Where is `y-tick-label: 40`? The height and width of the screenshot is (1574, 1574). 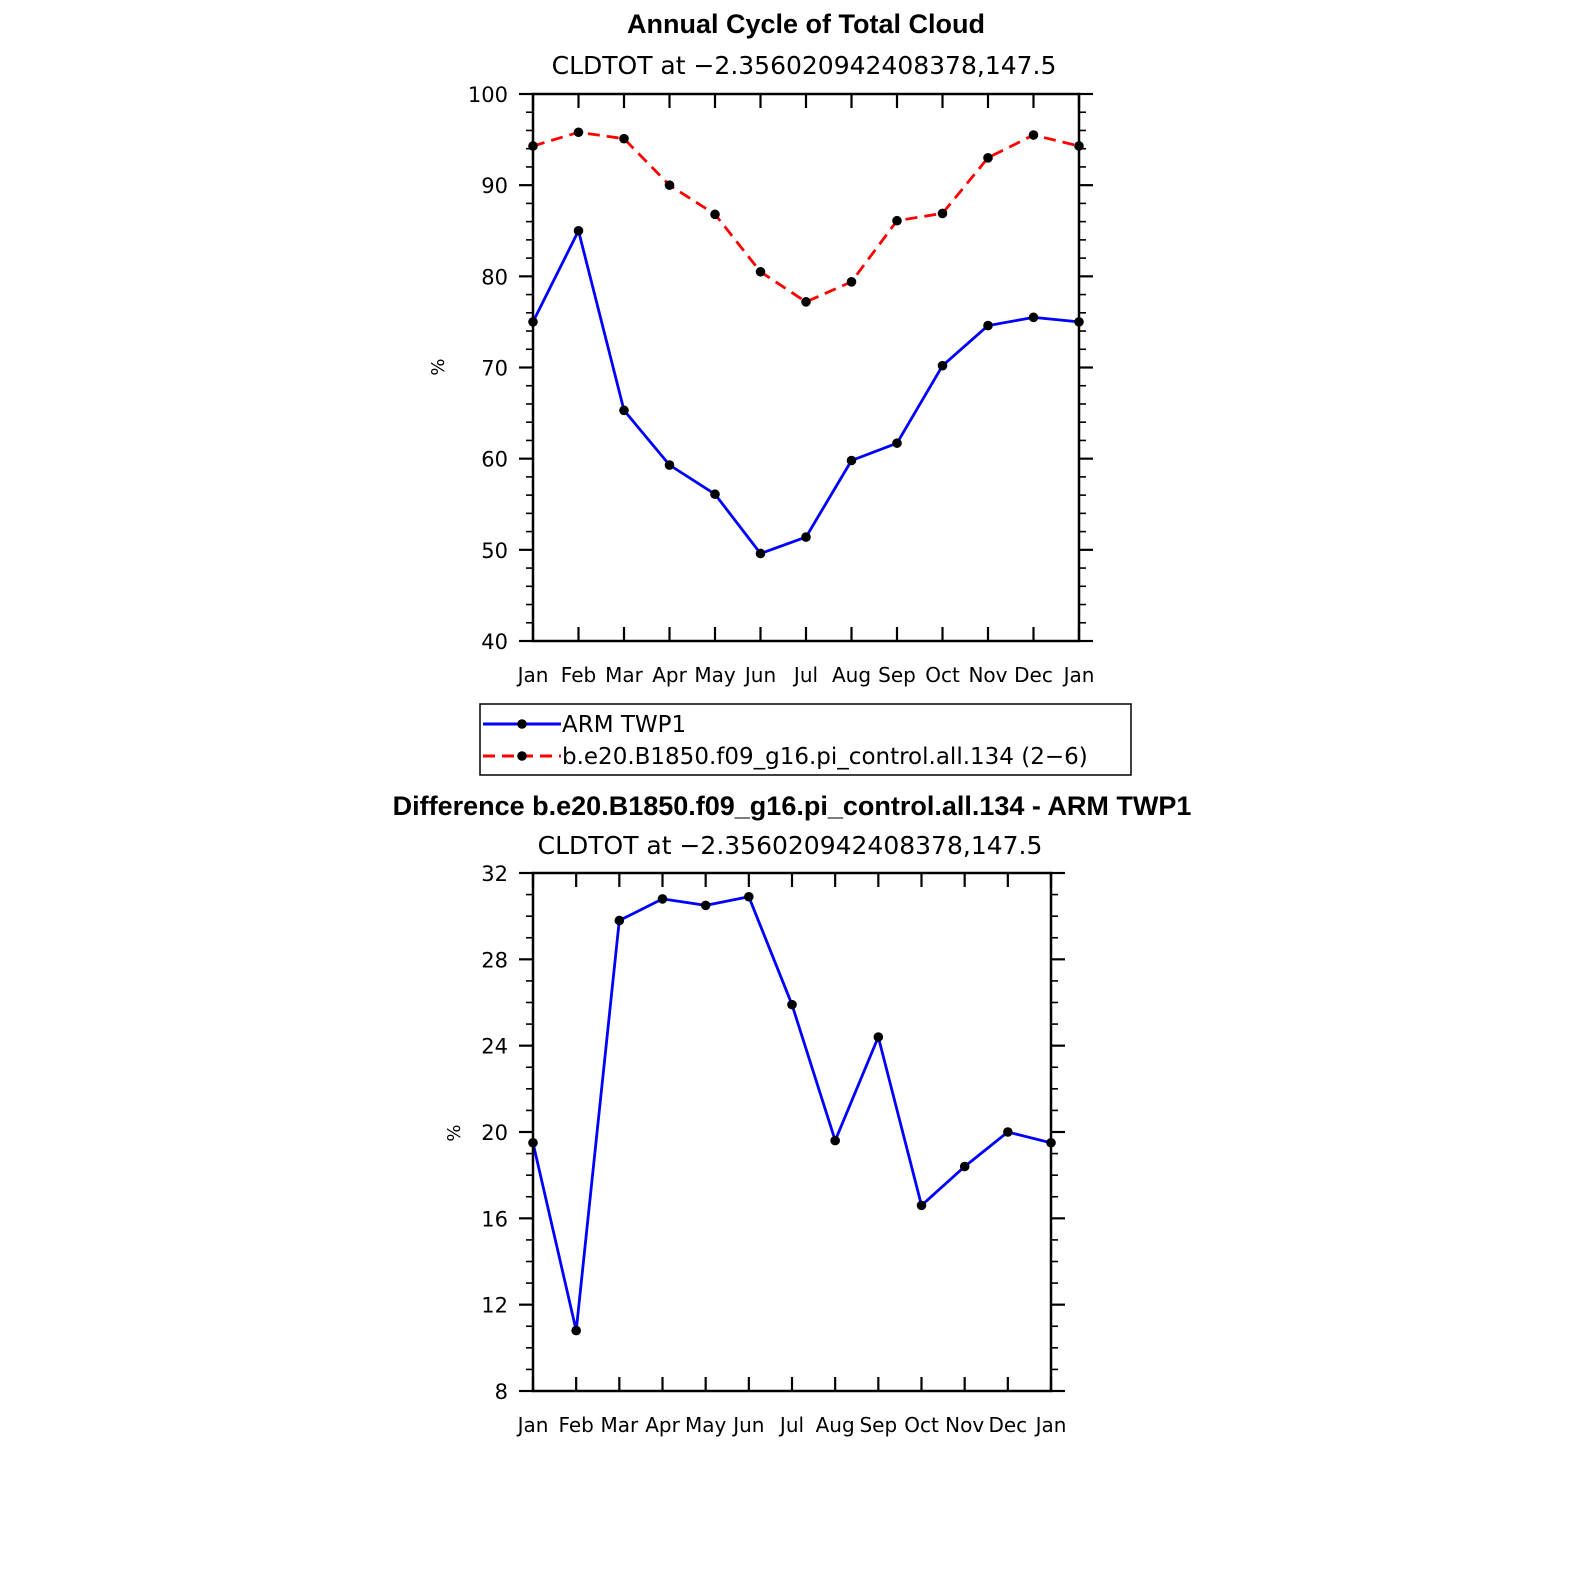 y-tick-label: 40 is located at coordinates (494, 642).